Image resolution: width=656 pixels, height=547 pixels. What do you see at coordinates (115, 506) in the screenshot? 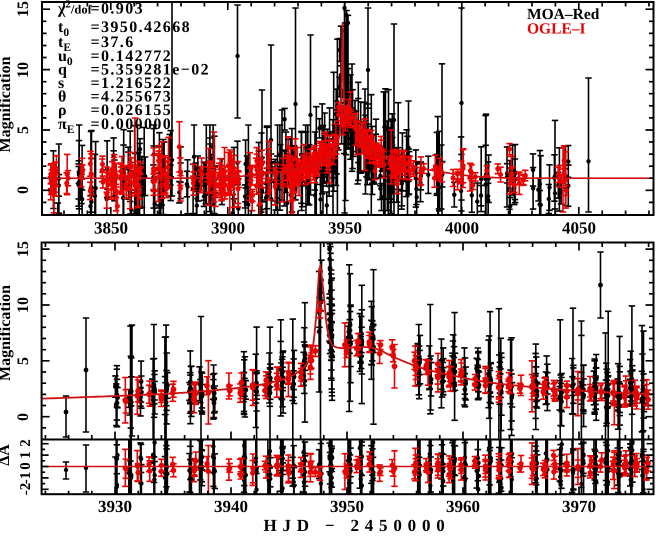
I see `svg-text: 3930` at bounding box center [115, 506].